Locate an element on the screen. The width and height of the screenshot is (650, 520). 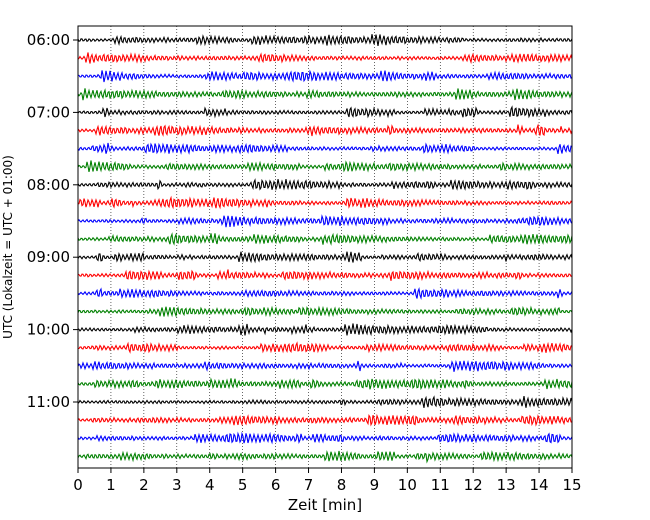
y-tick-label: 11:00 is located at coordinates (48, 402).